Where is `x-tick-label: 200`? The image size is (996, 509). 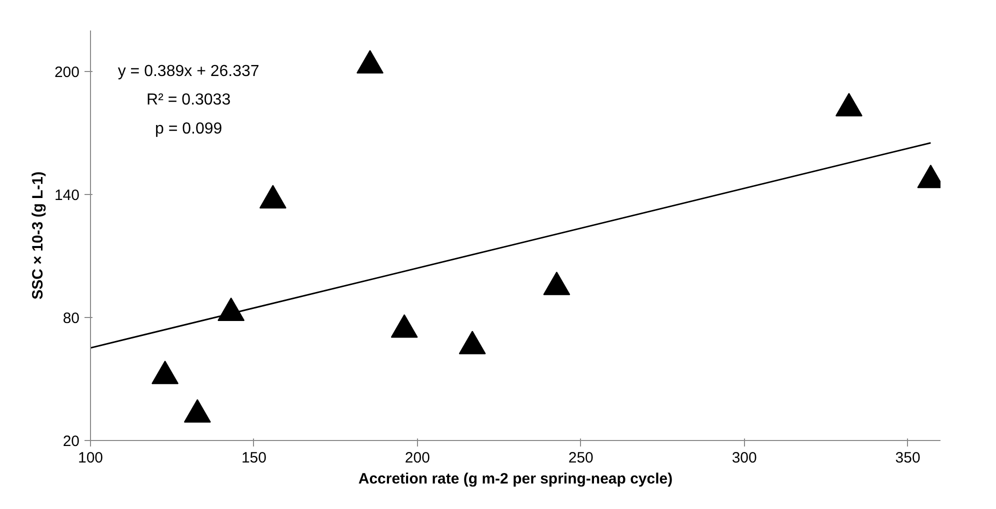
x-tick-label: 200 is located at coordinates (417, 458).